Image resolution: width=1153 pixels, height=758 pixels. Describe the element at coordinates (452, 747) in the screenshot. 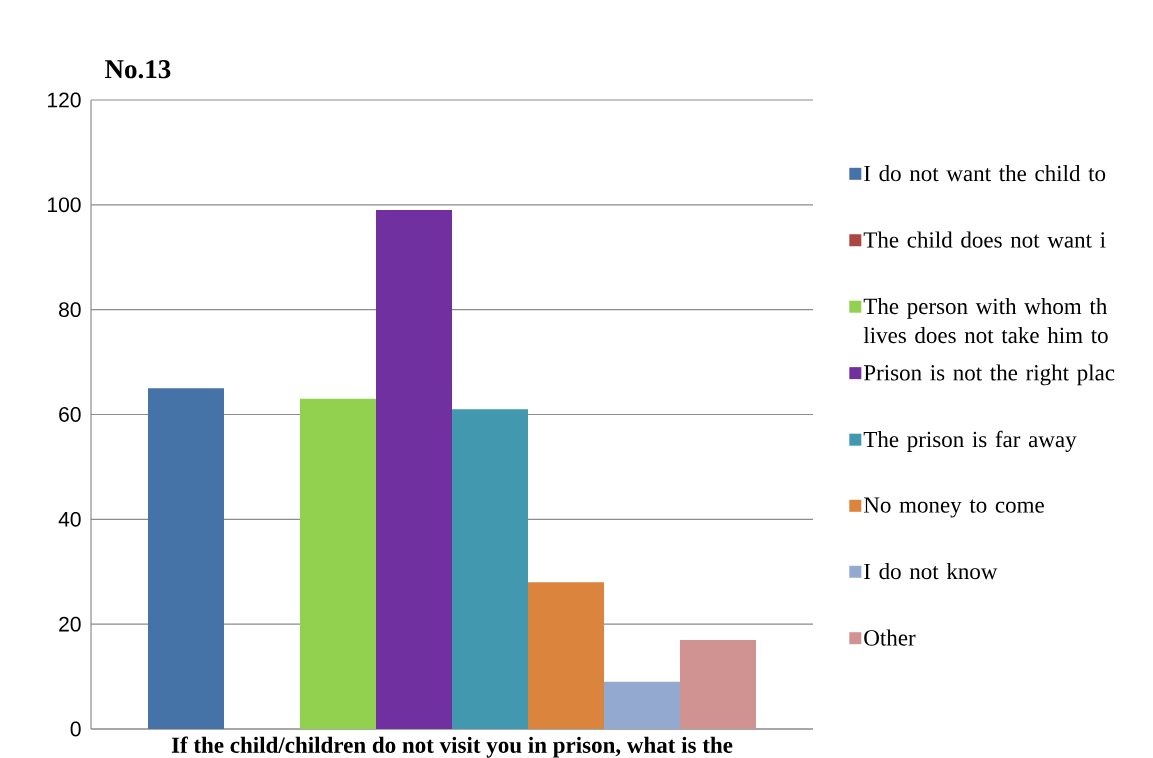

I see `x-axis-title: If the child/children do not visit you in prison, what is the` at that location.